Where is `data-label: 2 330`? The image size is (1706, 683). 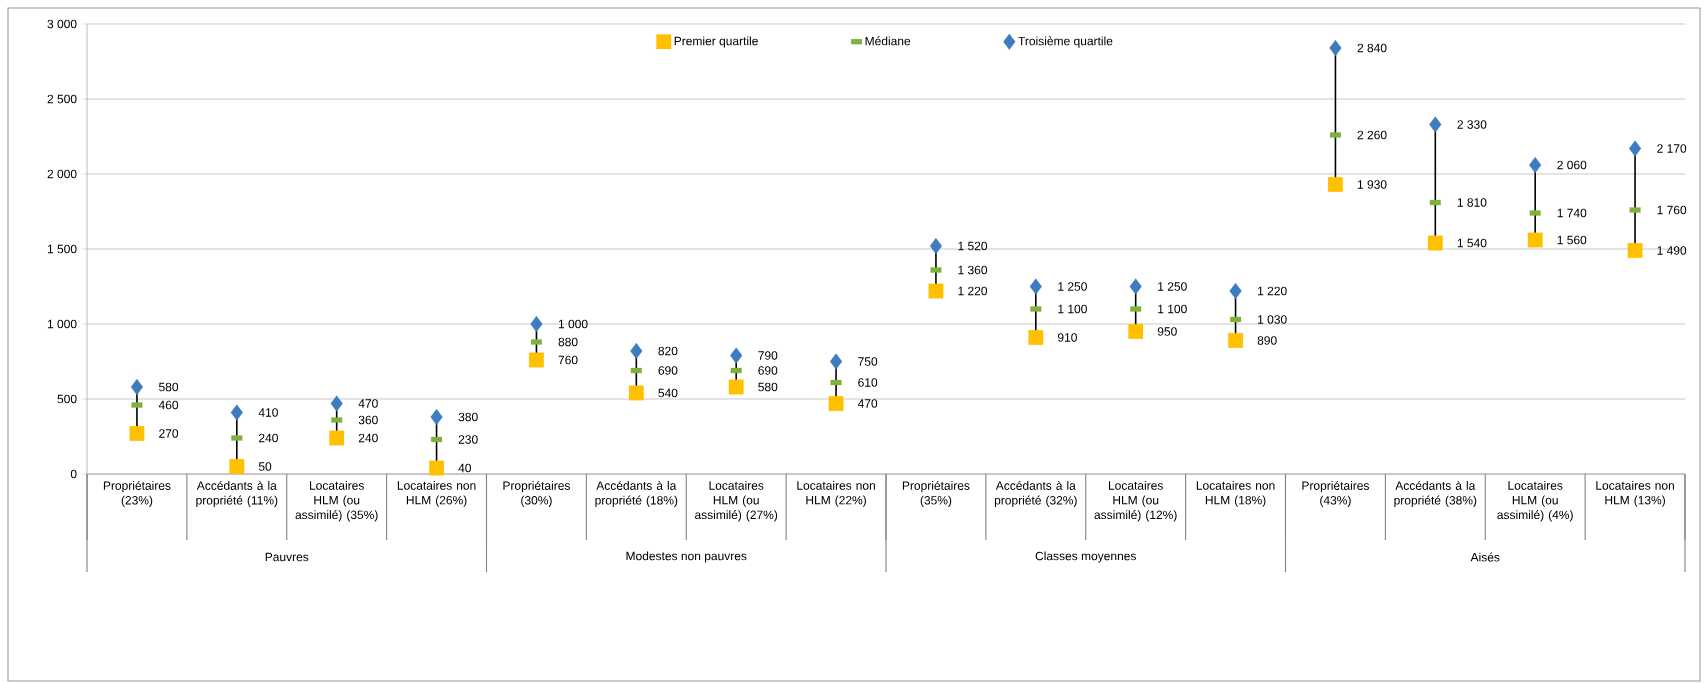 data-label: 2 330 is located at coordinates (1472, 124).